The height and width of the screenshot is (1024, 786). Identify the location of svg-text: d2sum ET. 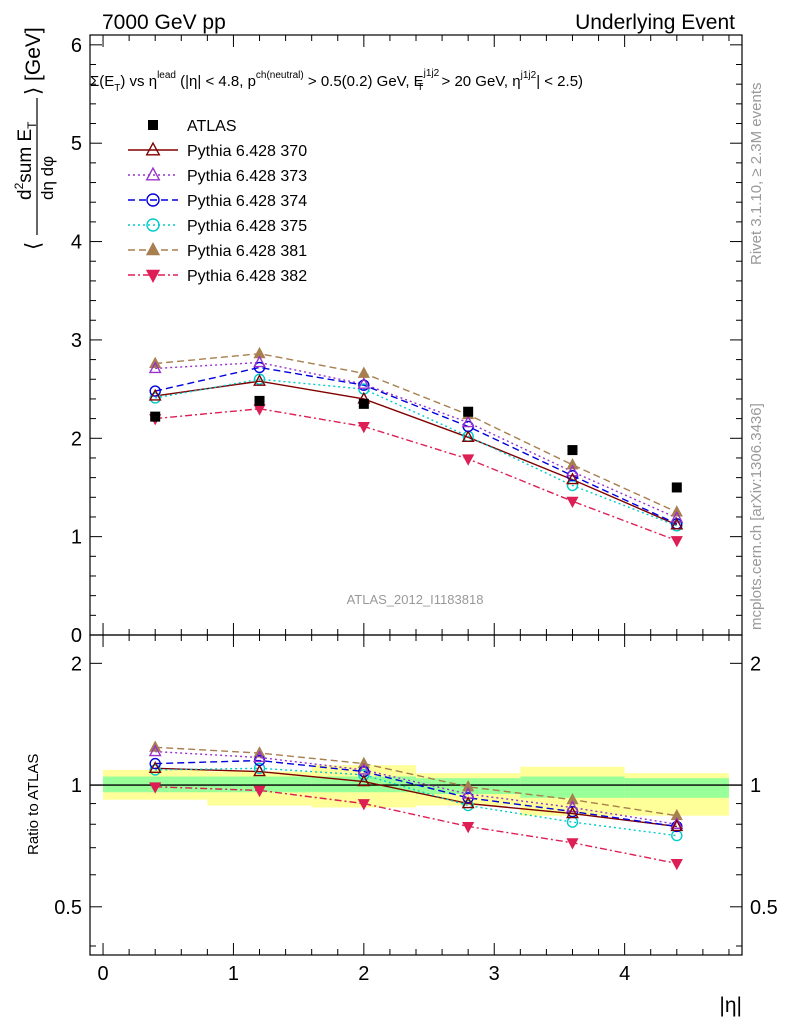
(25, 160).